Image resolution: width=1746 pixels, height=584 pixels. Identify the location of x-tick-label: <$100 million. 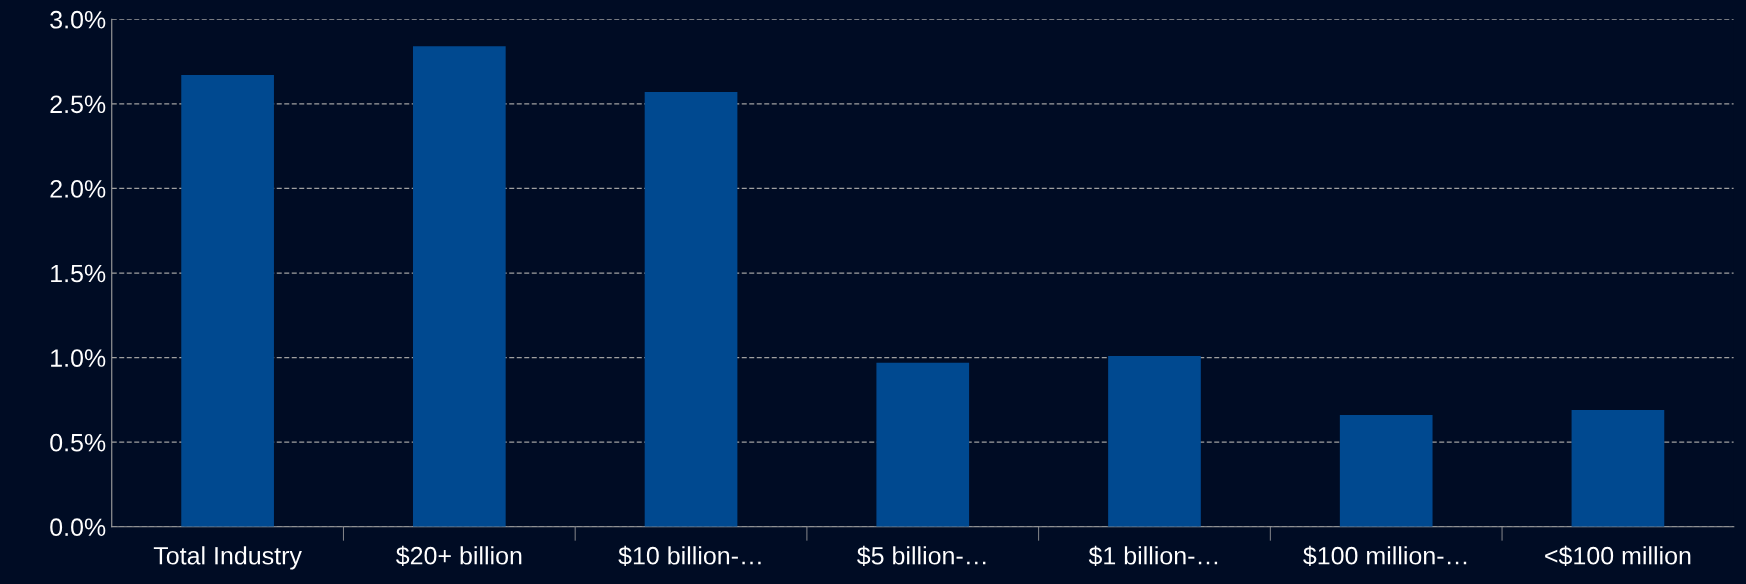
(1618, 556).